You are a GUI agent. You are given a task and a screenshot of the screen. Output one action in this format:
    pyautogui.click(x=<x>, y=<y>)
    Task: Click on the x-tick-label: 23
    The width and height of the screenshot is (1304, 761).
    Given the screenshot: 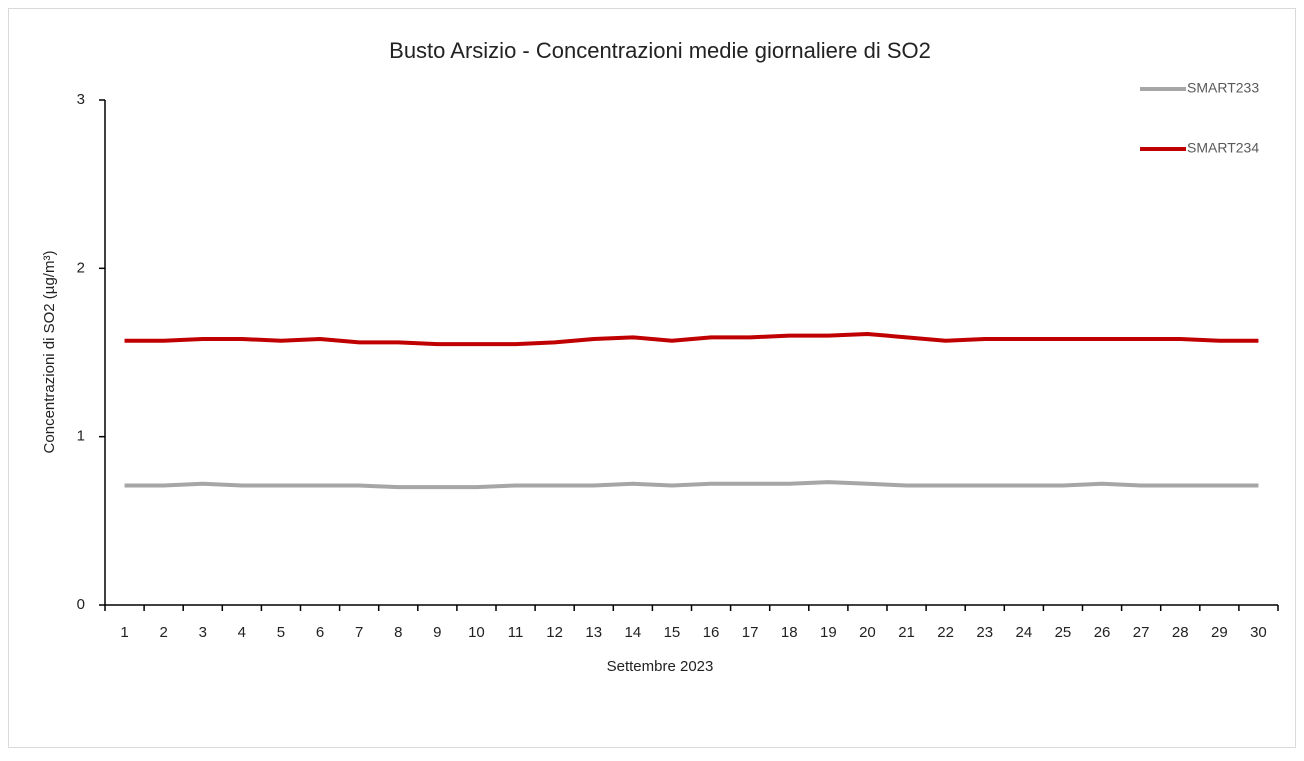 What is the action you would take?
    pyautogui.click(x=984, y=632)
    